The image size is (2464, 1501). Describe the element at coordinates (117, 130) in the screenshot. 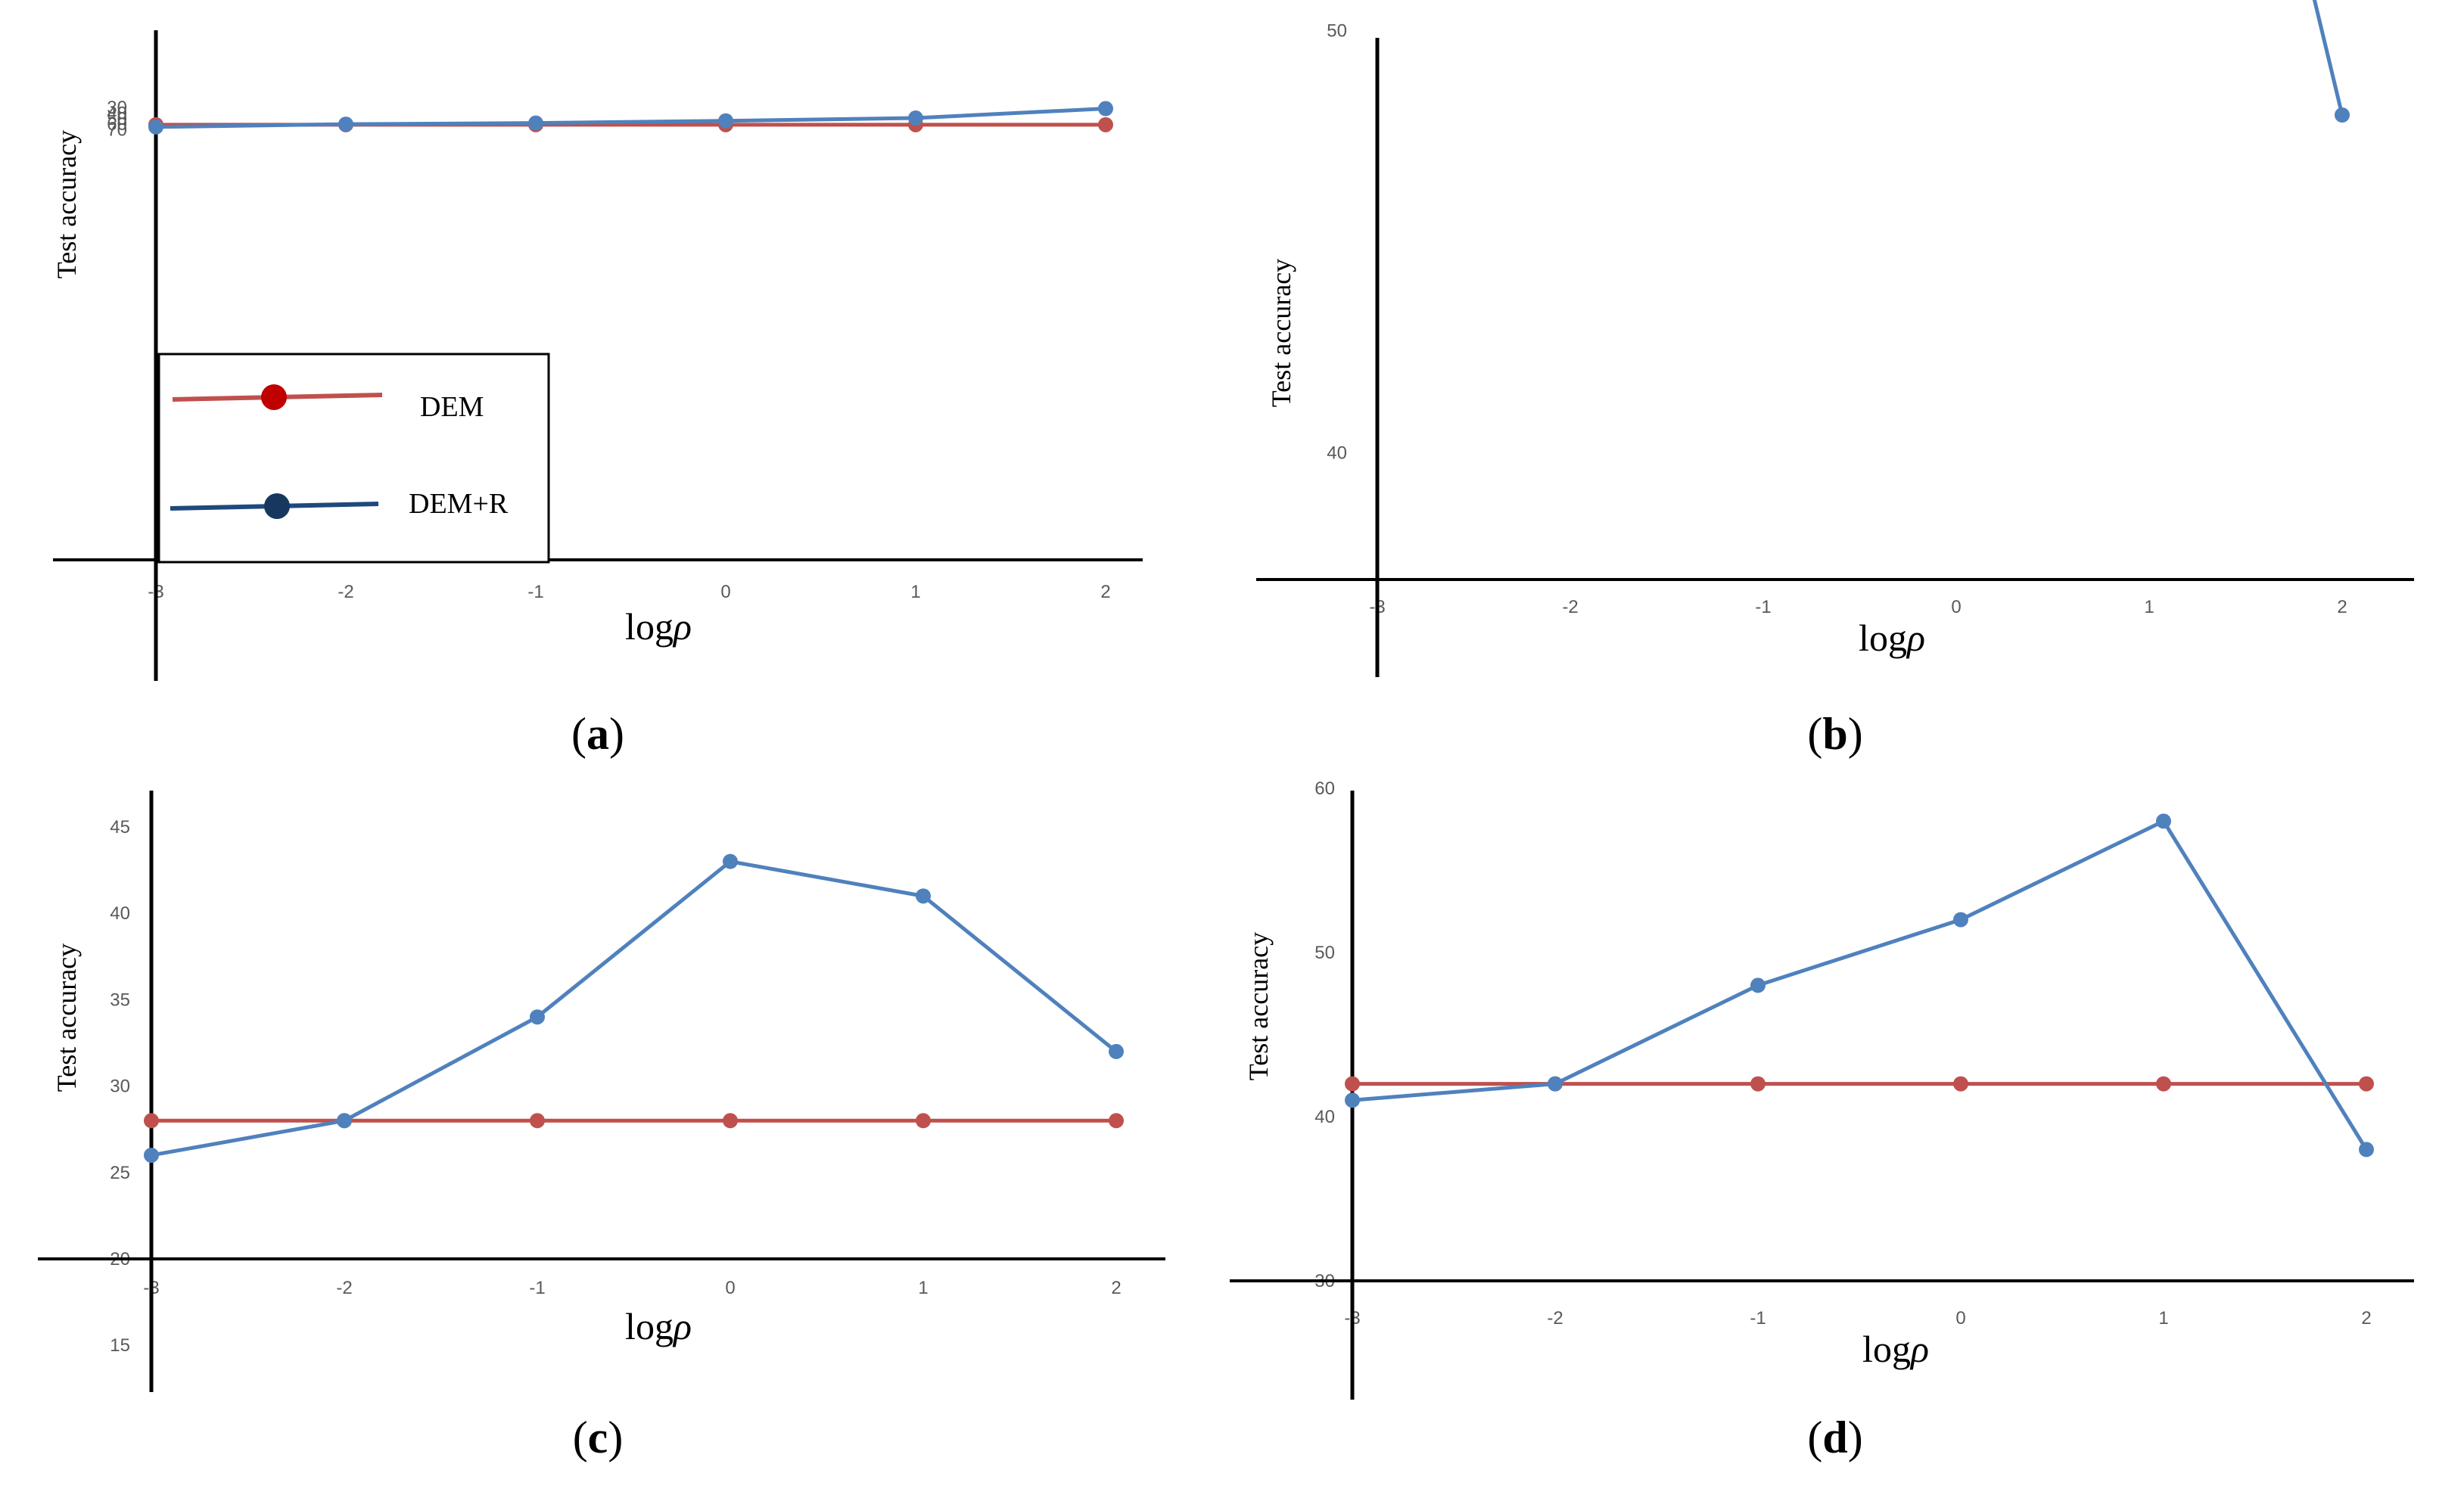

I see `y-tick-label: 70` at that location.